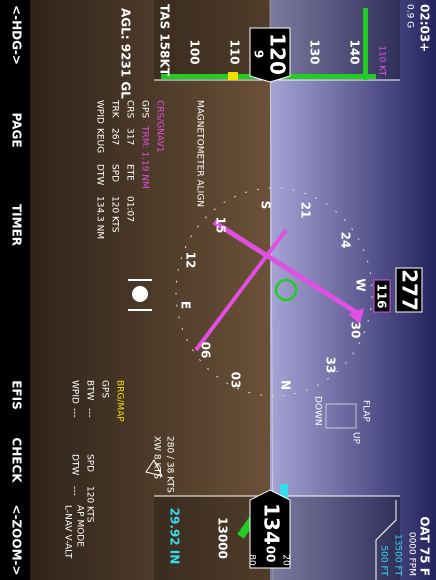 This screenshot has height=580, width=436. I want to click on rose-label: 24, so click(346, 240).